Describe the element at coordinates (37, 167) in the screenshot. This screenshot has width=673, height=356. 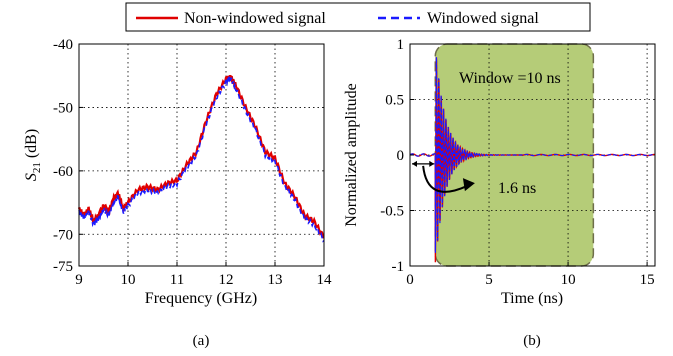
I see `chart-a-y-label-sub: 21` at that location.